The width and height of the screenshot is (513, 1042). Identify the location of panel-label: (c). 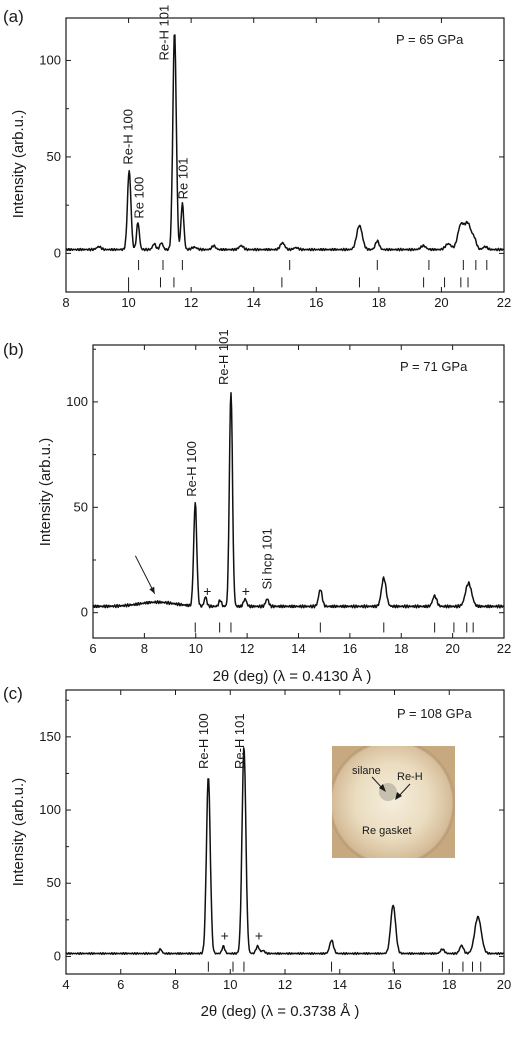
(13, 693).